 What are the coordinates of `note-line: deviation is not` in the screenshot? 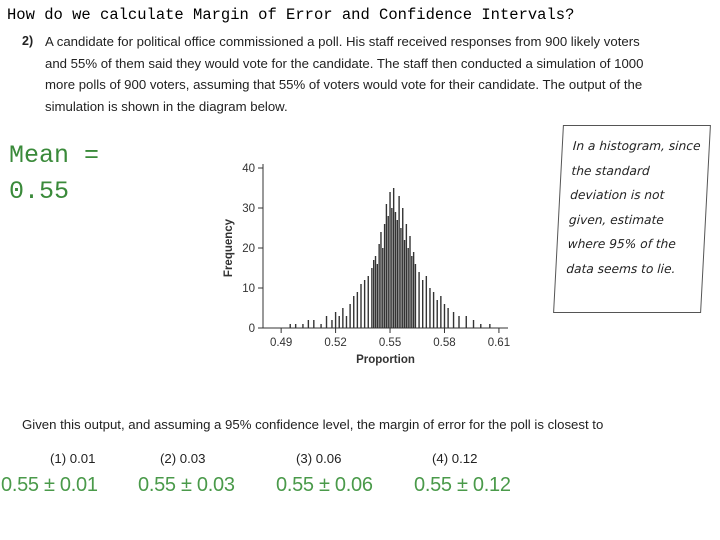 It's located at (617, 195).